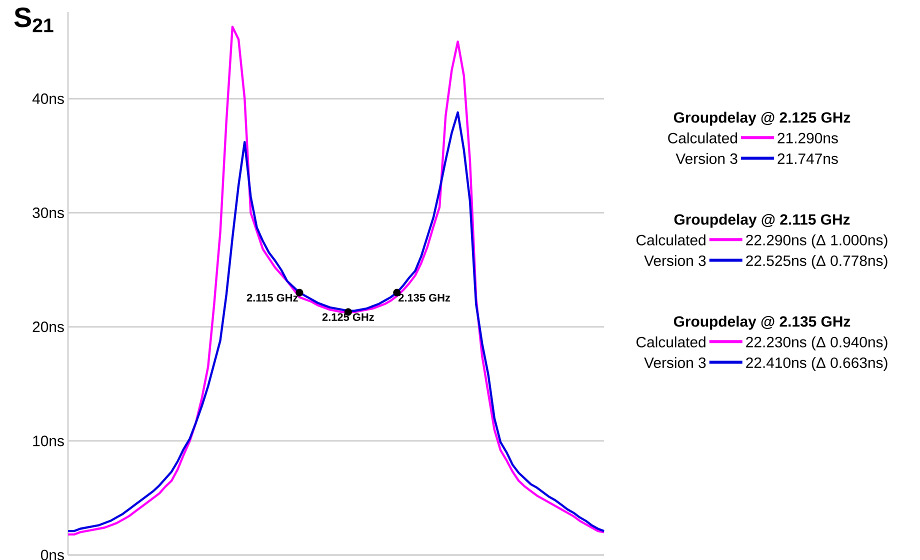 The width and height of the screenshot is (920, 560). What do you see at coordinates (762, 221) in the screenshot?
I see `text: Groupdelay @ 2.115 GHz` at bounding box center [762, 221].